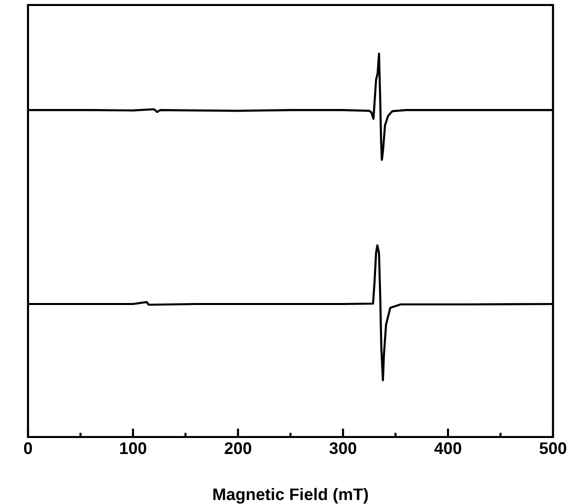 The image size is (570, 504). I want to click on x-tick-label: 200, so click(238, 448).